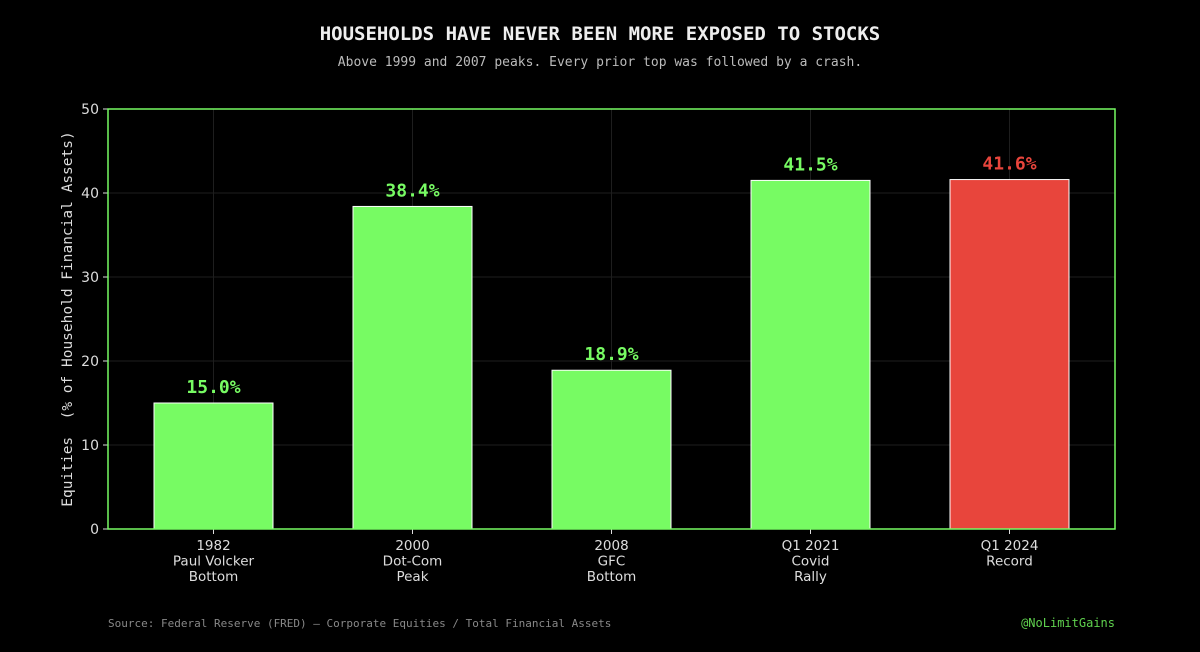 The image size is (1200, 652). Describe the element at coordinates (90, 110) in the screenshot. I see `y-tick-label: 50` at that location.